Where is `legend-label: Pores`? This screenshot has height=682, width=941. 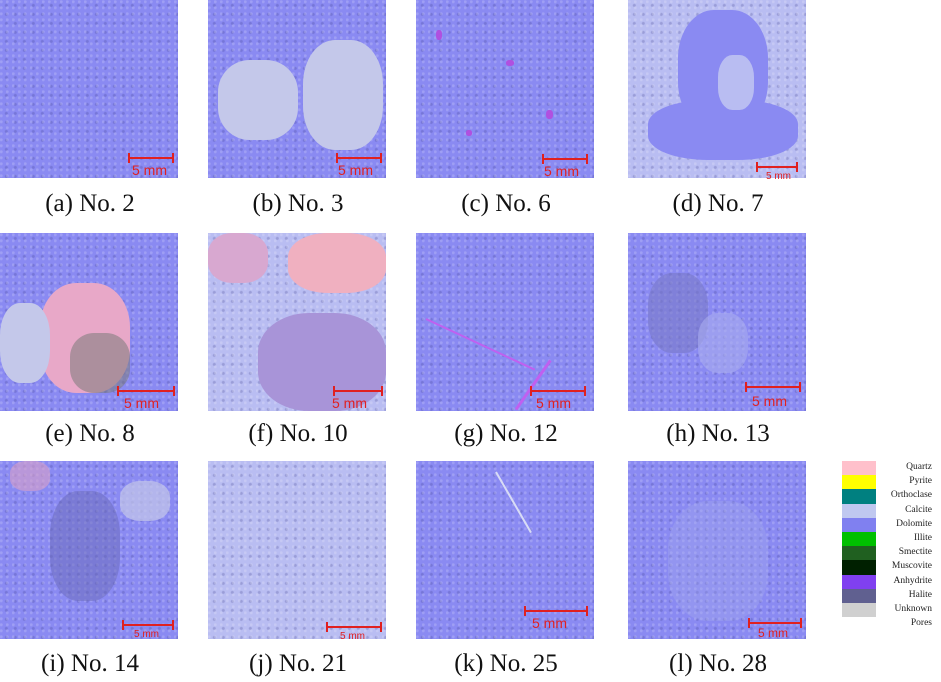
legend-label: Pores is located at coordinates (921, 623).